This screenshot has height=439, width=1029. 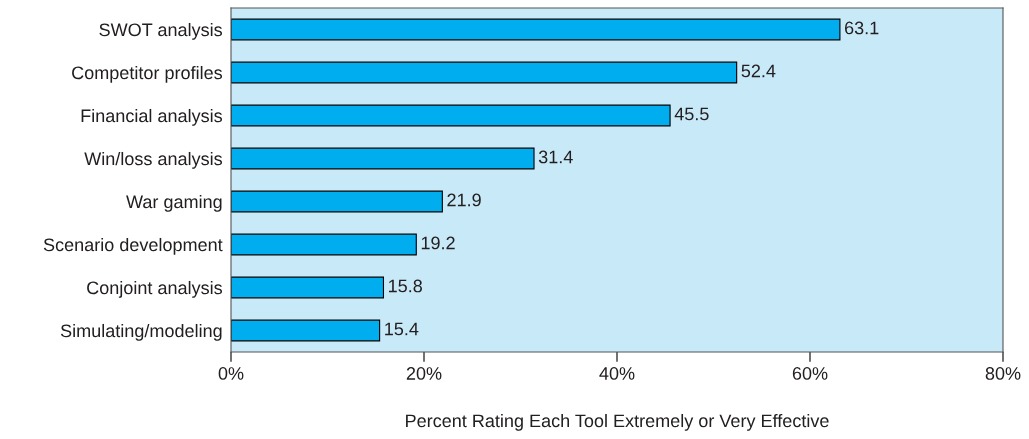 What do you see at coordinates (402, 329) in the screenshot?
I see `data-label: 15.4` at bounding box center [402, 329].